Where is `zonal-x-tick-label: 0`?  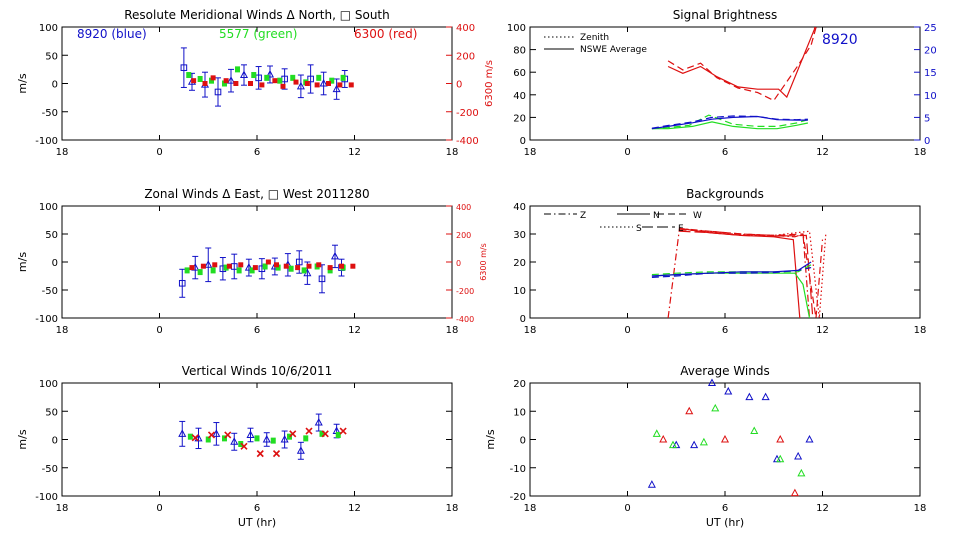 zonal-x-tick-label: 0 is located at coordinates (159, 330).